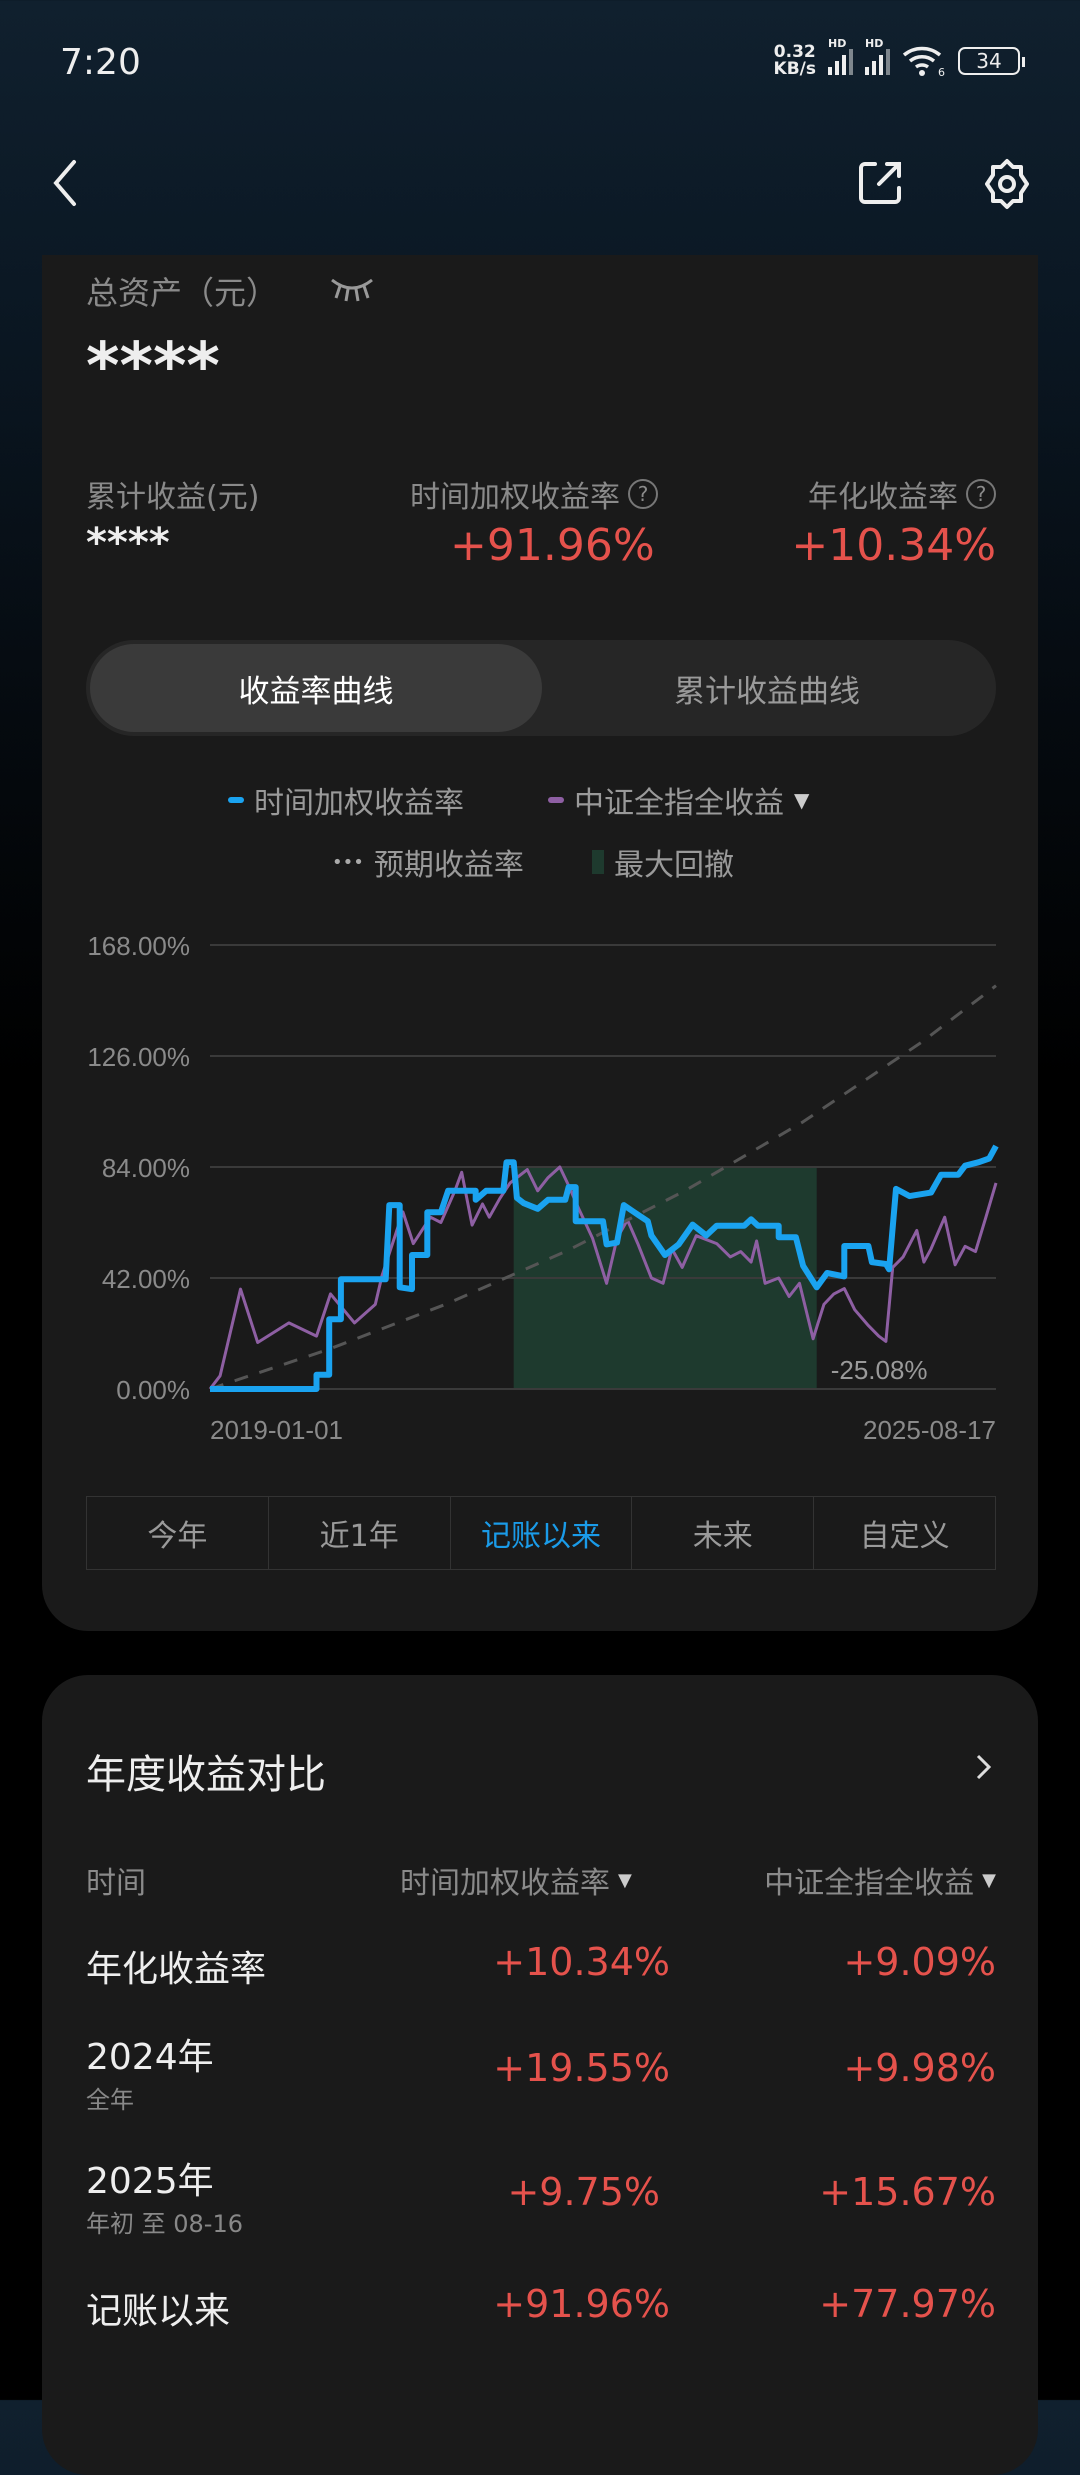 The width and height of the screenshot is (1080, 2475). What do you see at coordinates (176, 1969) in the screenshot?
I see `row-label: 年化收益率` at bounding box center [176, 1969].